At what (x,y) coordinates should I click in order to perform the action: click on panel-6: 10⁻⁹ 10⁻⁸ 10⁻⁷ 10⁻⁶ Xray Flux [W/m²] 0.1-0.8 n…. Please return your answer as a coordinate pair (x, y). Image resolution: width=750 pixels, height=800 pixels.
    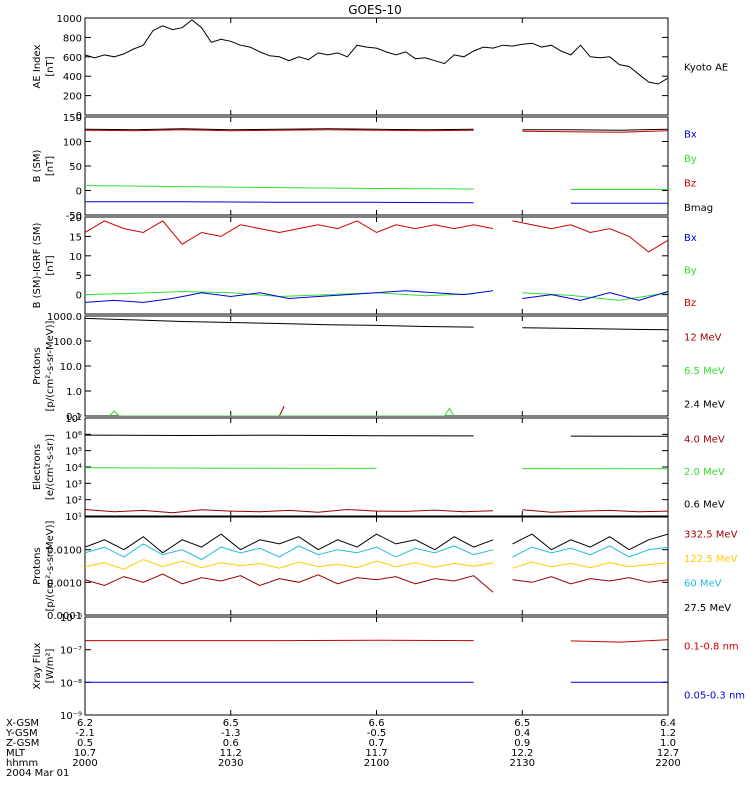
    Looking at the image, I should click on (388, 667).